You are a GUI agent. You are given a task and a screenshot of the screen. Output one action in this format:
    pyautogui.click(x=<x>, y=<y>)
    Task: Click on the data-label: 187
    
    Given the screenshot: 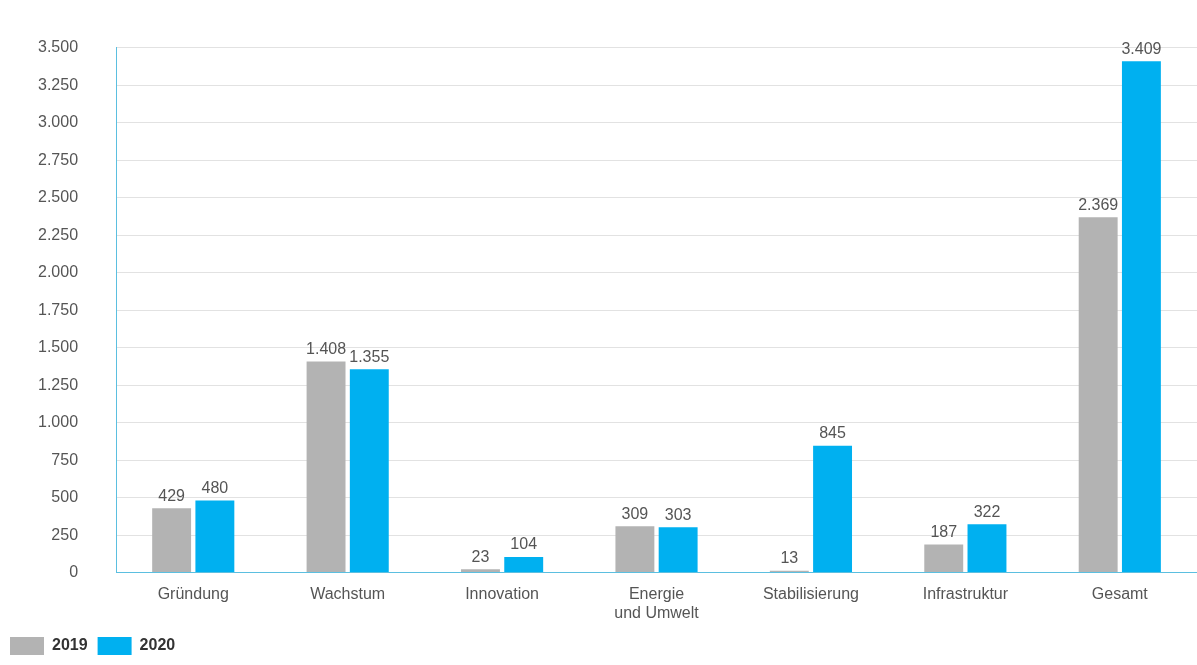 What is the action you would take?
    pyautogui.click(x=944, y=531)
    